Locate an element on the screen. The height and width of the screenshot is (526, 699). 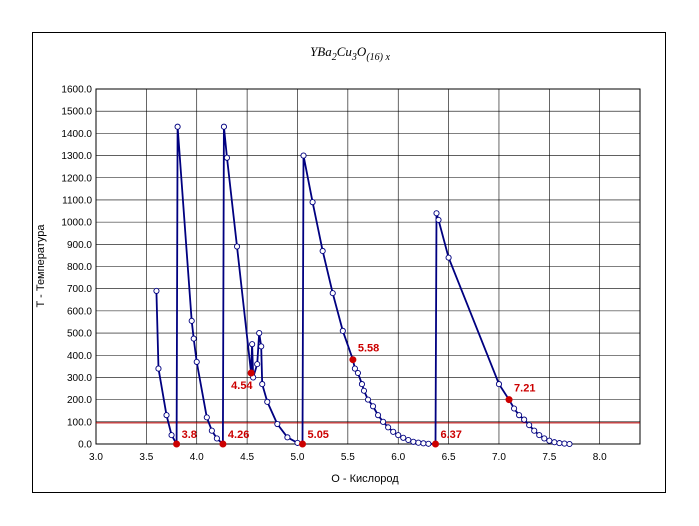
y-tick-label: 400.0 is located at coordinates (79, 356).